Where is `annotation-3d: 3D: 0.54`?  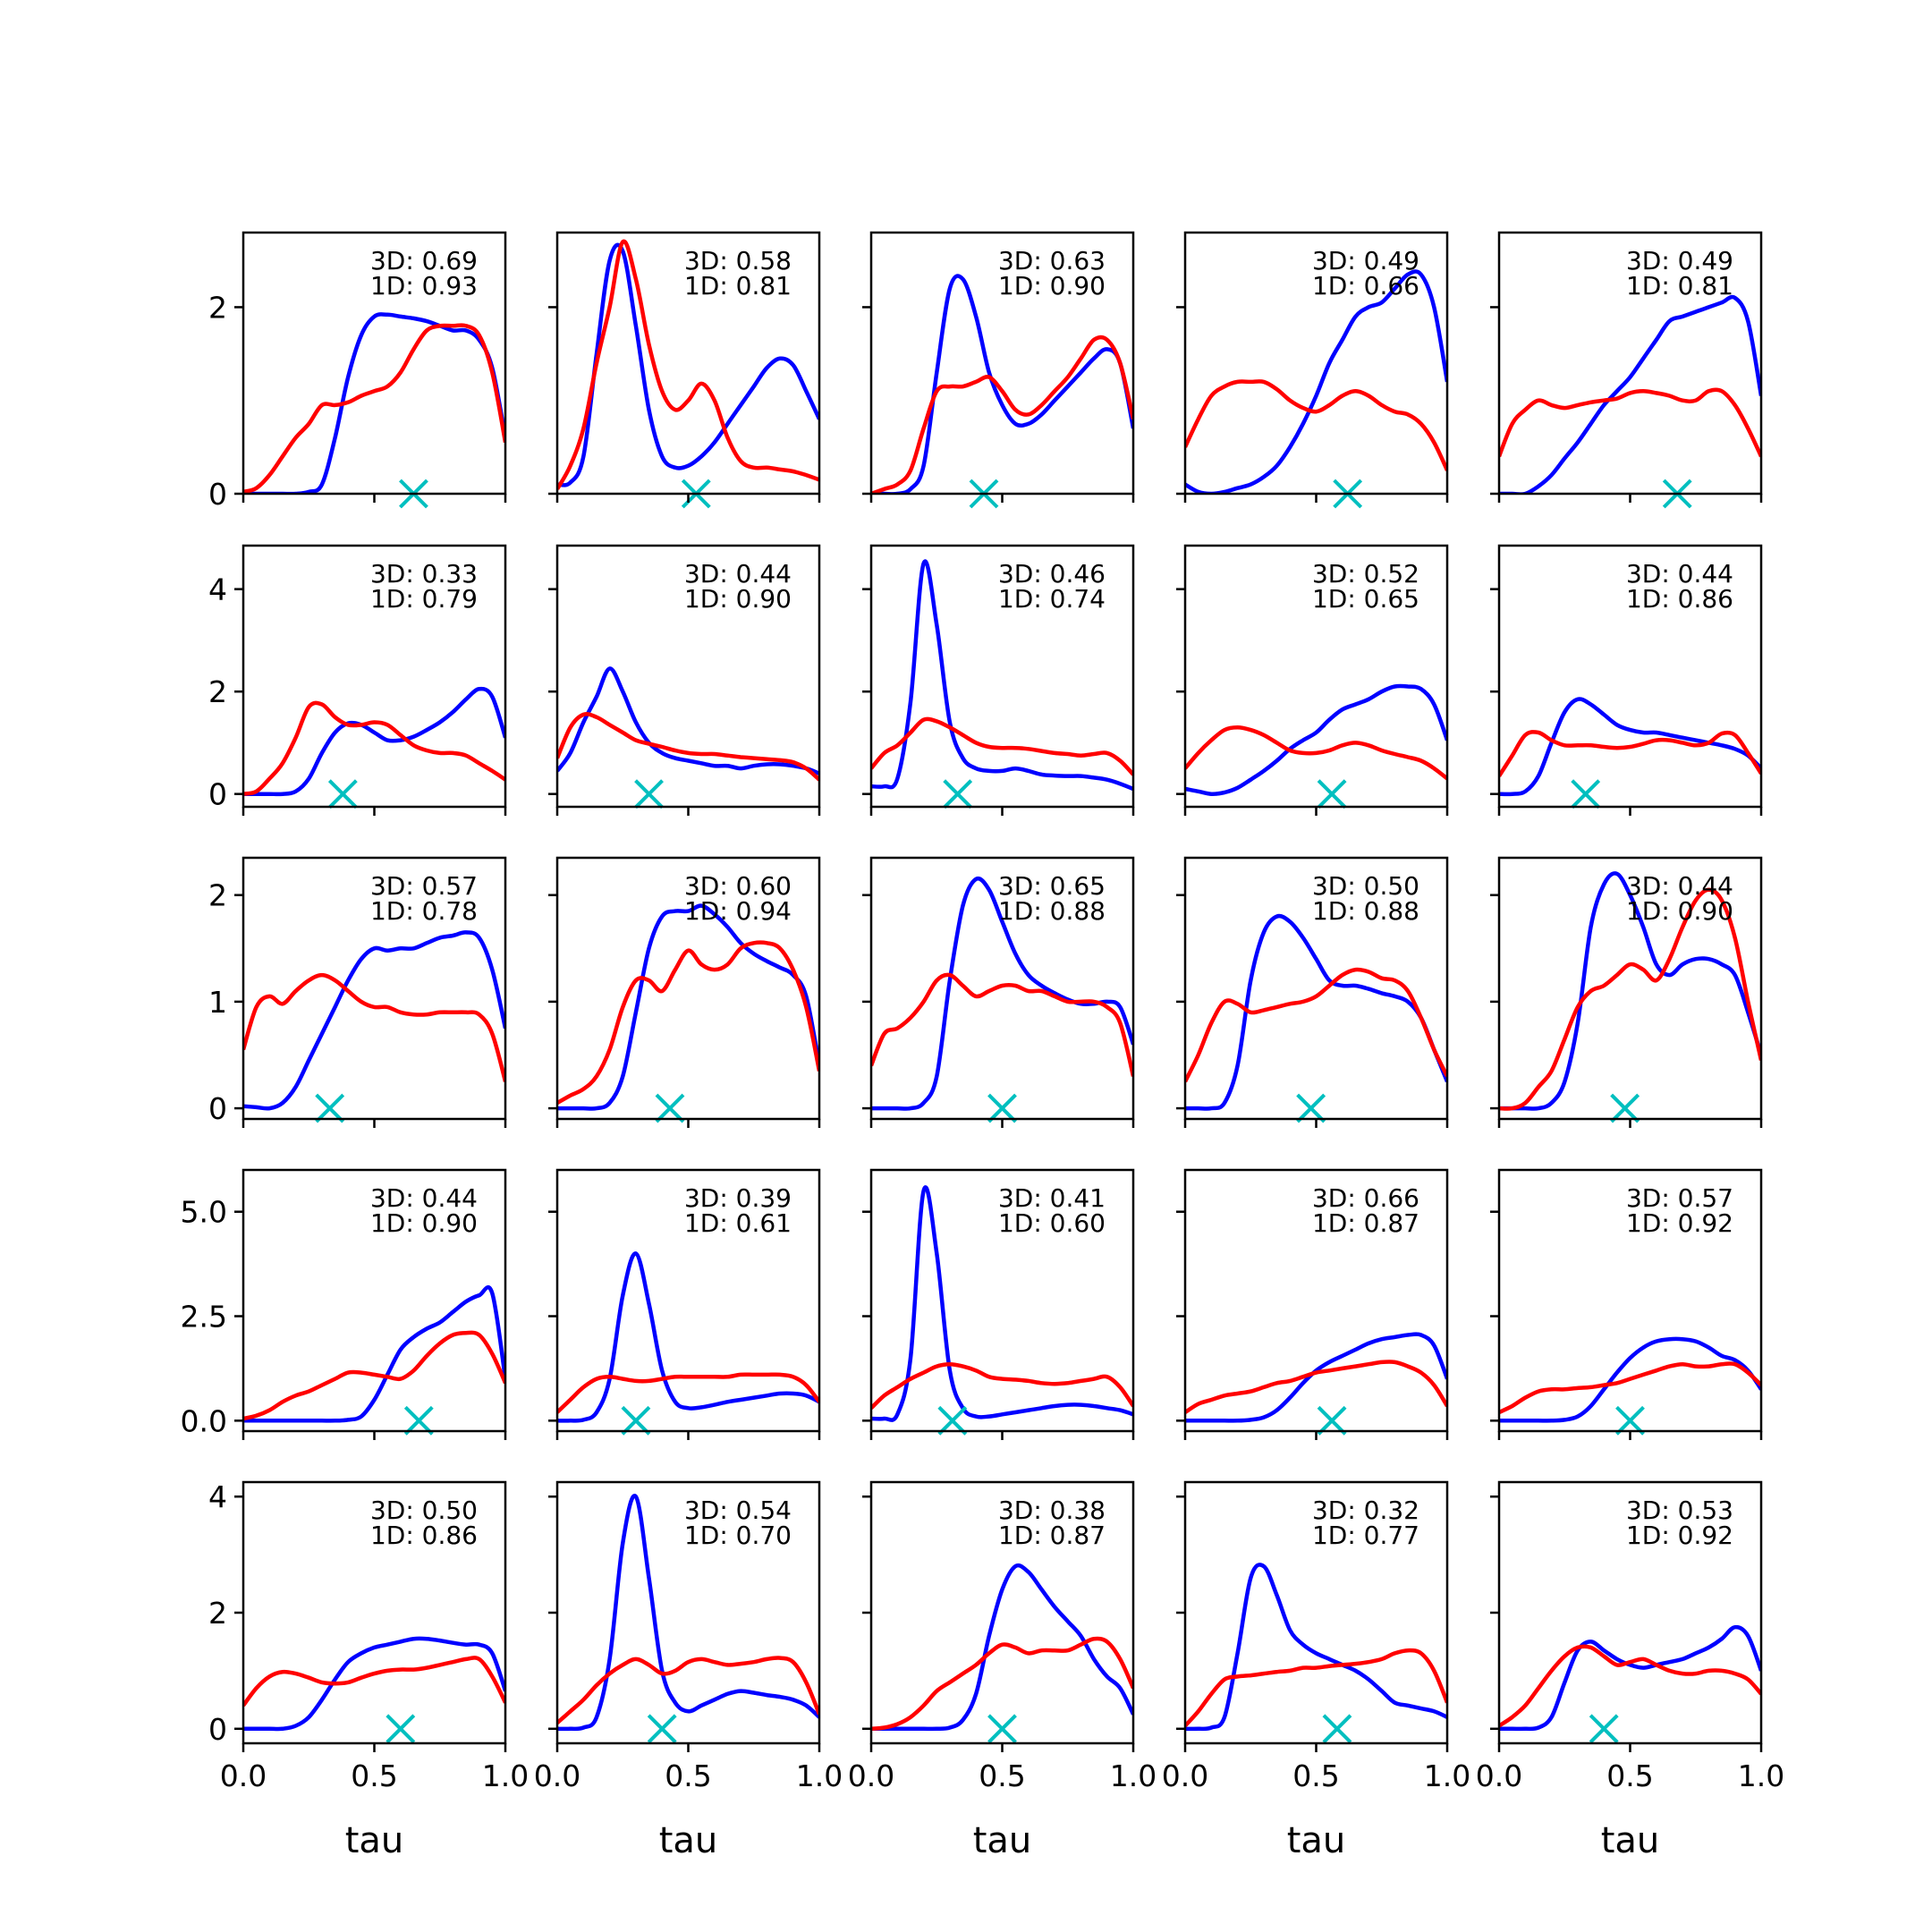 annotation-3d: 3D: 0.54 is located at coordinates (738, 1510).